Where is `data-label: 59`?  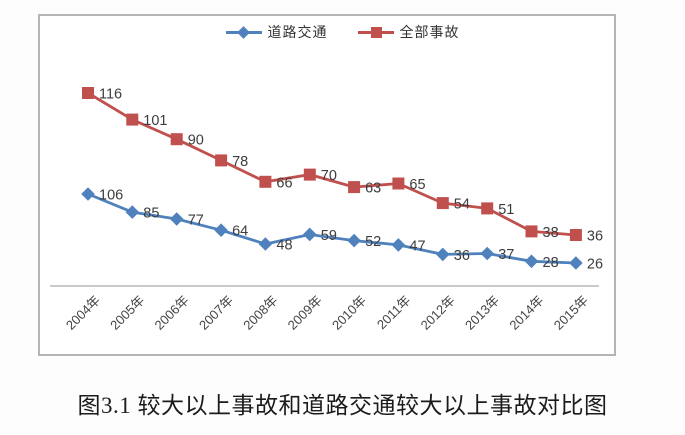 data-label: 59 is located at coordinates (329, 236).